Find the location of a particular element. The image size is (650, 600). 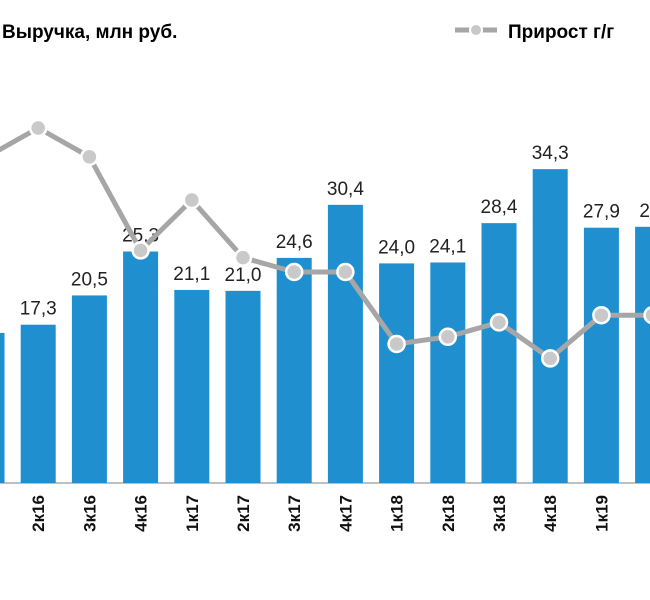

revenue-data-label: 28,4 is located at coordinates (499, 207).